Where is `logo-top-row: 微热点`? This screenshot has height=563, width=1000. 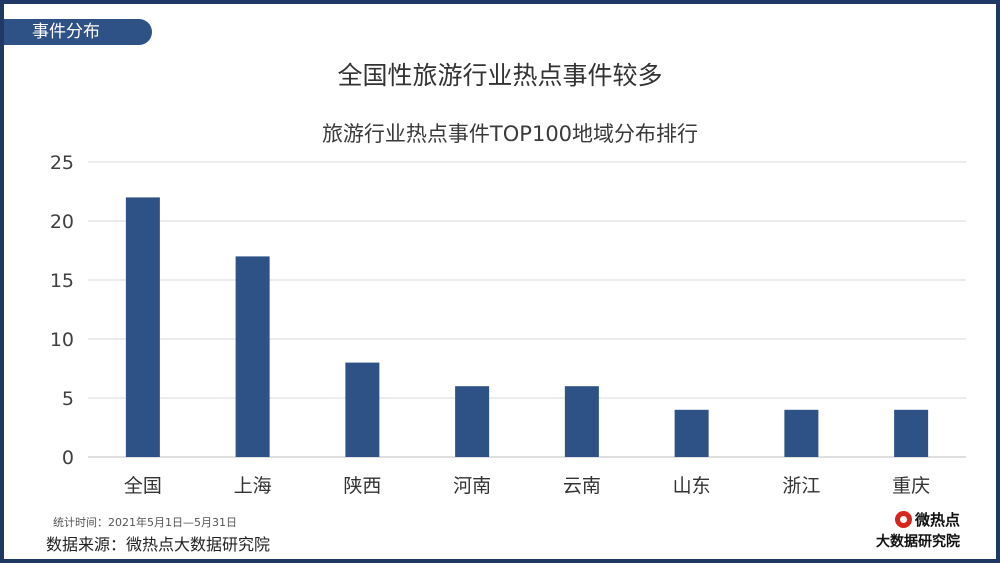
logo-top-row: 微热点 is located at coordinates (927, 519).